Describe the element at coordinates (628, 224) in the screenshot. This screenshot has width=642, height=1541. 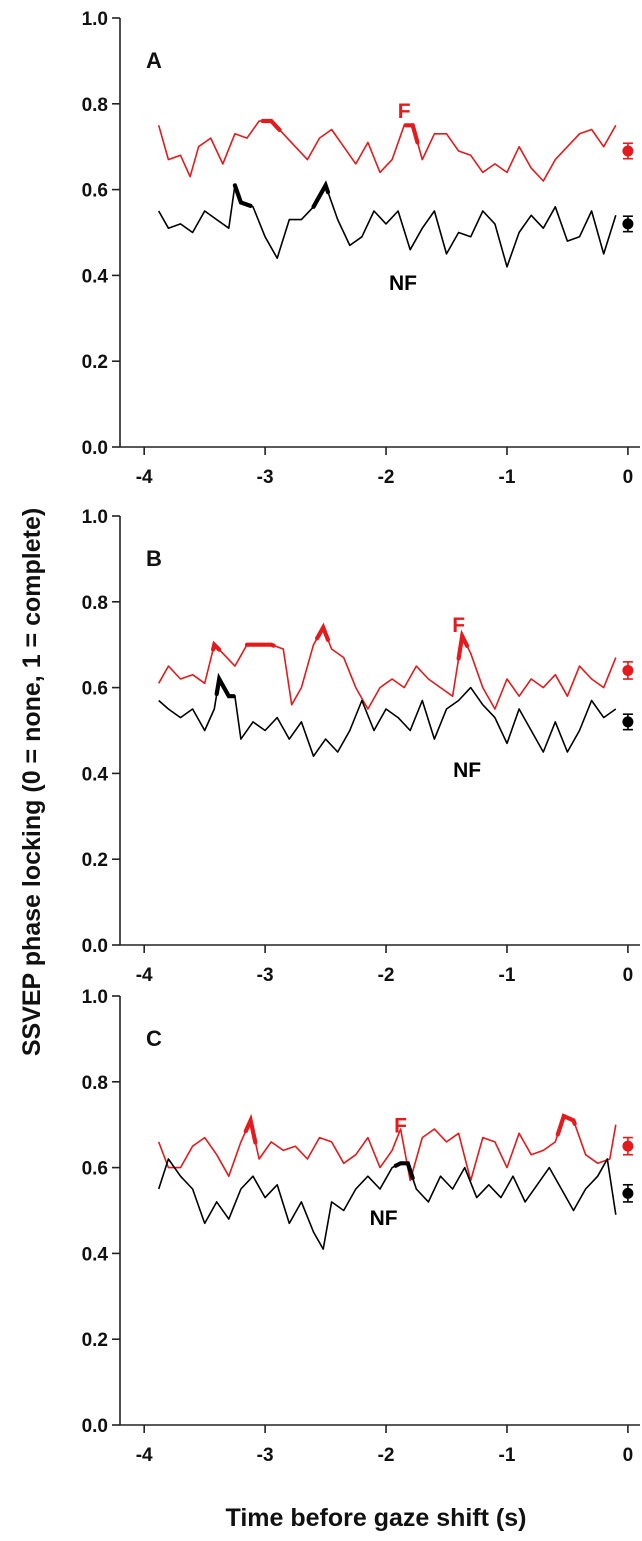
I see `panel-a-series-nf-mean-marker` at that location.